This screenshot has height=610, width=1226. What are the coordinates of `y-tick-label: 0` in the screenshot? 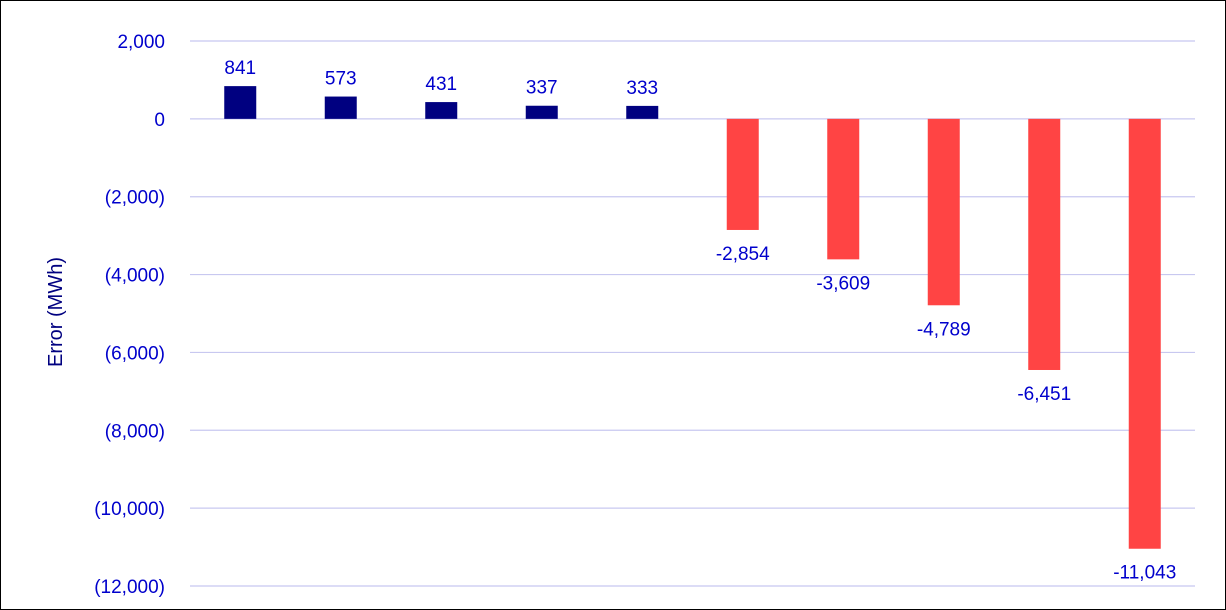 It's located at (159, 120).